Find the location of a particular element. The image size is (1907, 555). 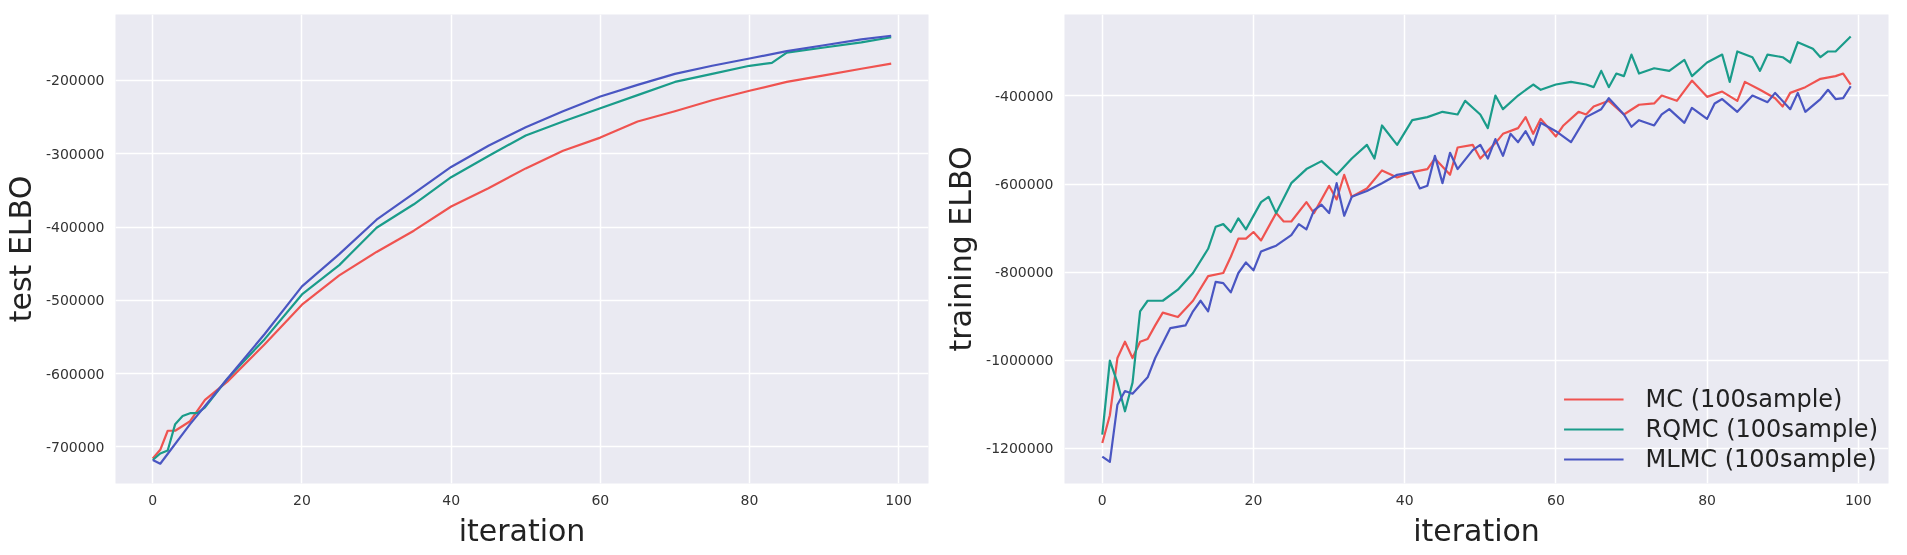

legend-label: RQMC (100sample) is located at coordinates (1761, 429).